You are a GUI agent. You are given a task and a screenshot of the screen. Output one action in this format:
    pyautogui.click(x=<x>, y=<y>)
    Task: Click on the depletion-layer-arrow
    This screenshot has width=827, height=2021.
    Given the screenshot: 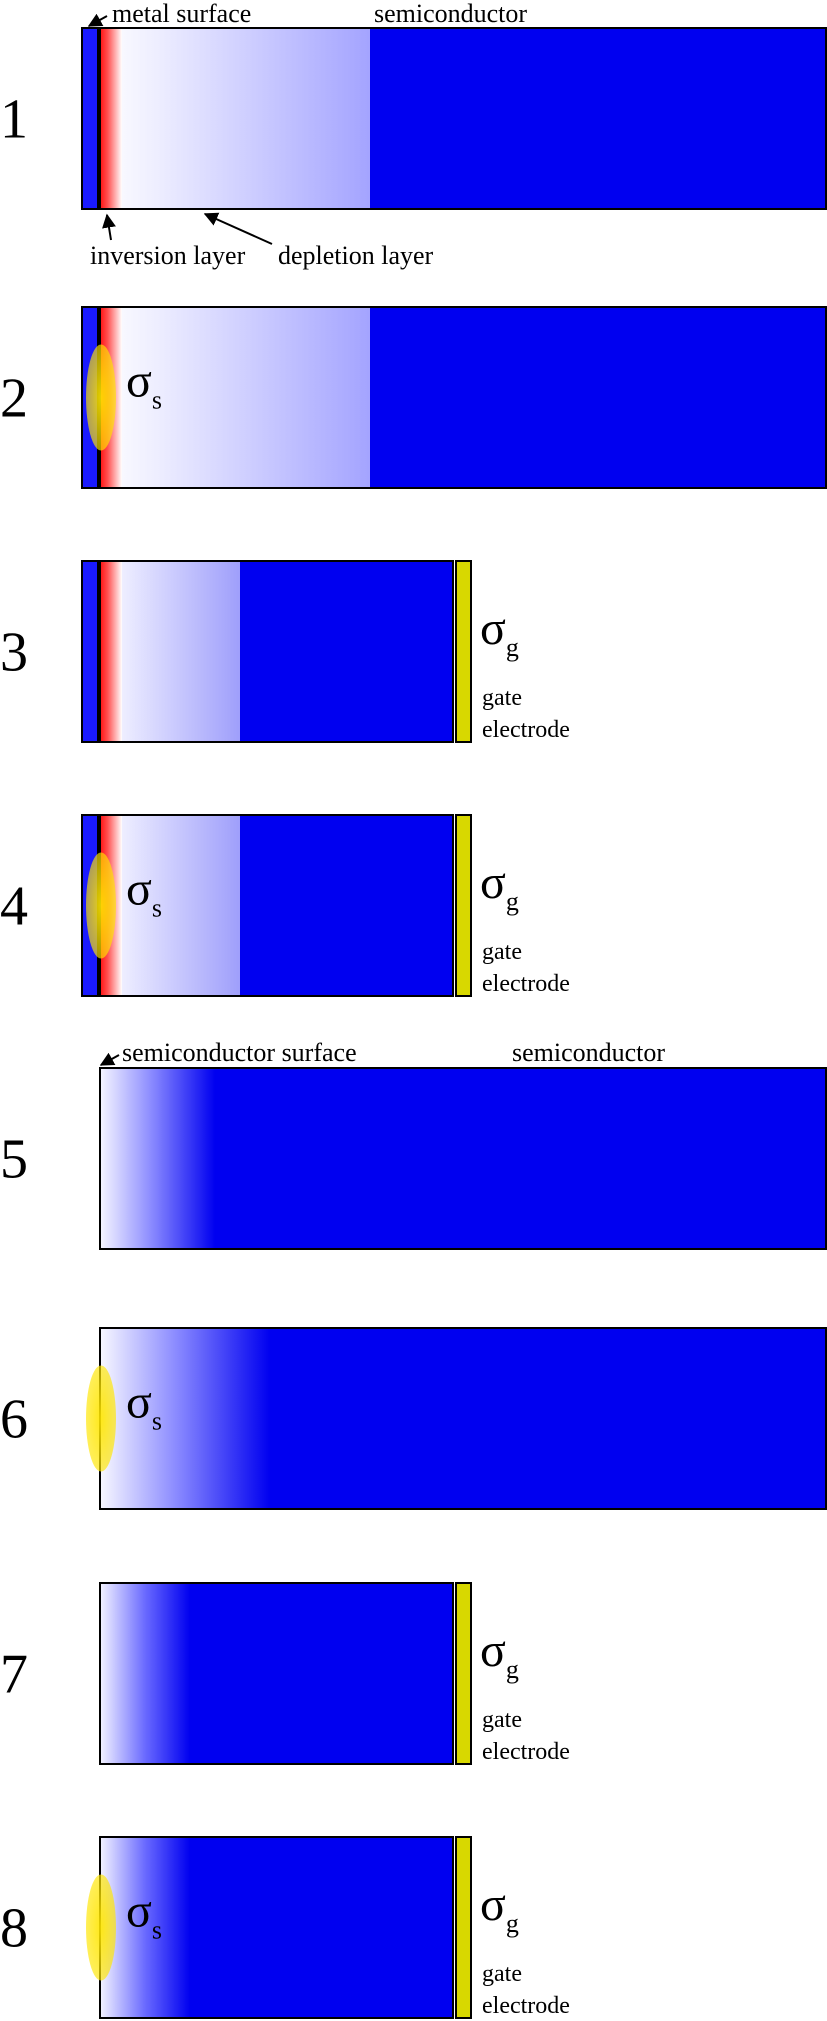 What is the action you would take?
    pyautogui.click(x=238, y=228)
    